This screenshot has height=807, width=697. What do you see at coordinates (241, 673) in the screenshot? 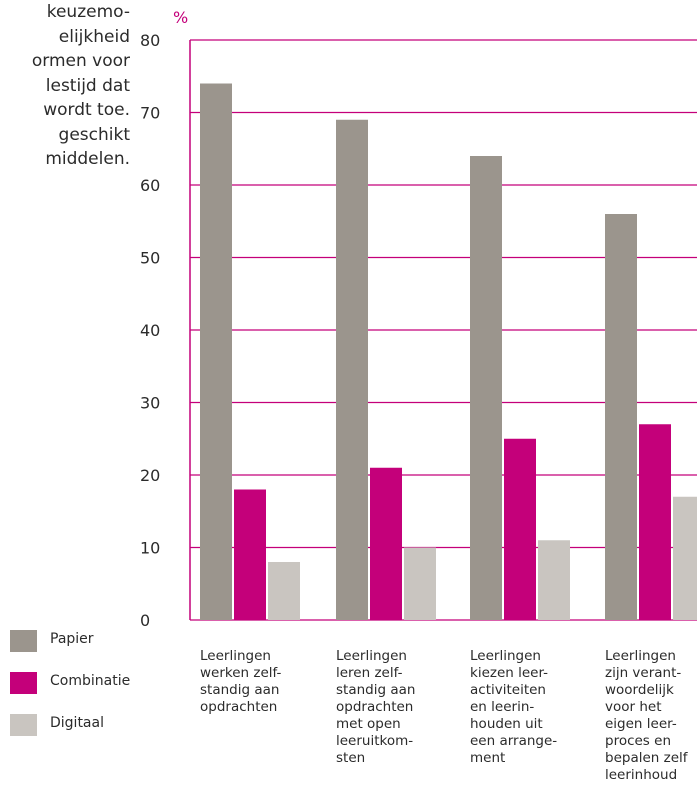
I see `category-label-line: werken zelf-` at bounding box center [241, 673].